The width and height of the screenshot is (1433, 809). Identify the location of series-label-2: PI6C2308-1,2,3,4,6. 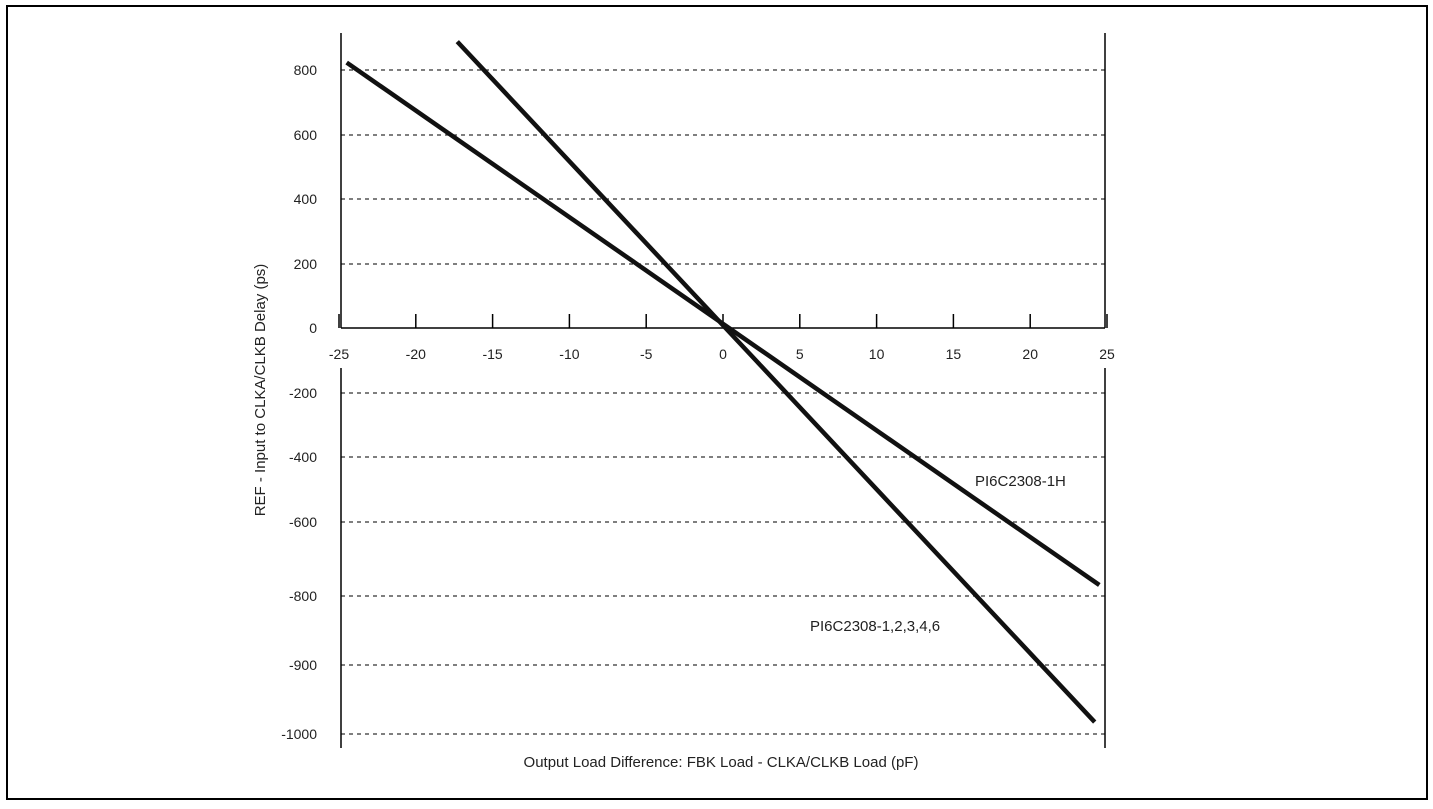
(875, 626).